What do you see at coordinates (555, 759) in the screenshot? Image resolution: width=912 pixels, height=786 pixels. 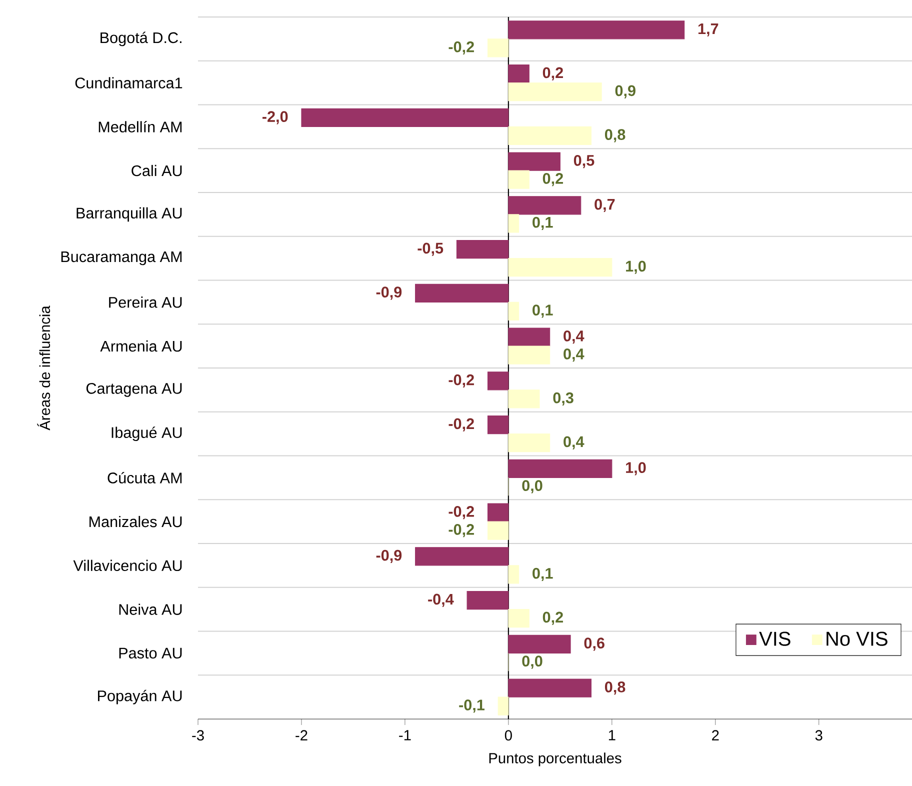 I see `x-axis-title: Puntos porcentuales` at bounding box center [555, 759].